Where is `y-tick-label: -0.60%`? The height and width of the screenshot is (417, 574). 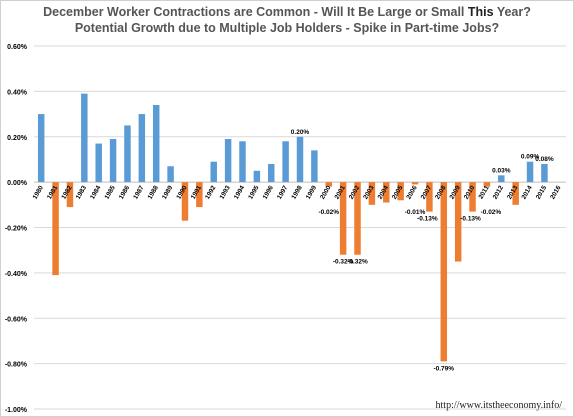
y-tick-label: -0.60% is located at coordinates (16, 319).